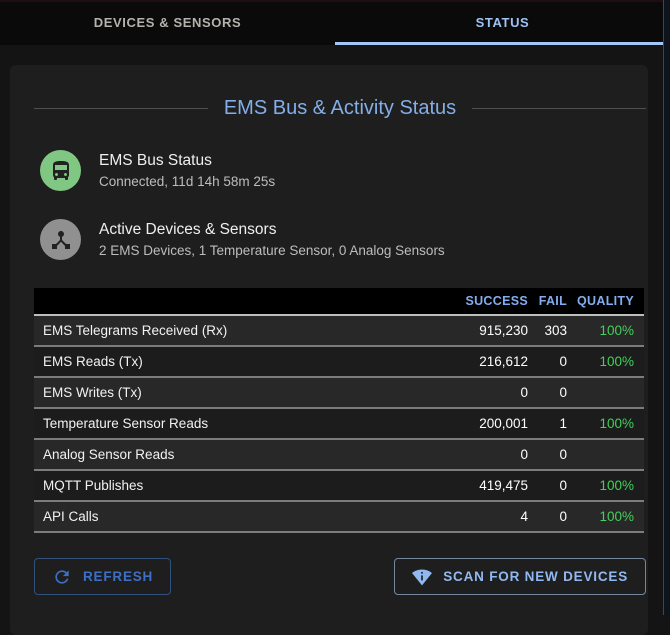  What do you see at coordinates (666, 307) in the screenshot?
I see `window-right-edge` at bounding box center [666, 307].